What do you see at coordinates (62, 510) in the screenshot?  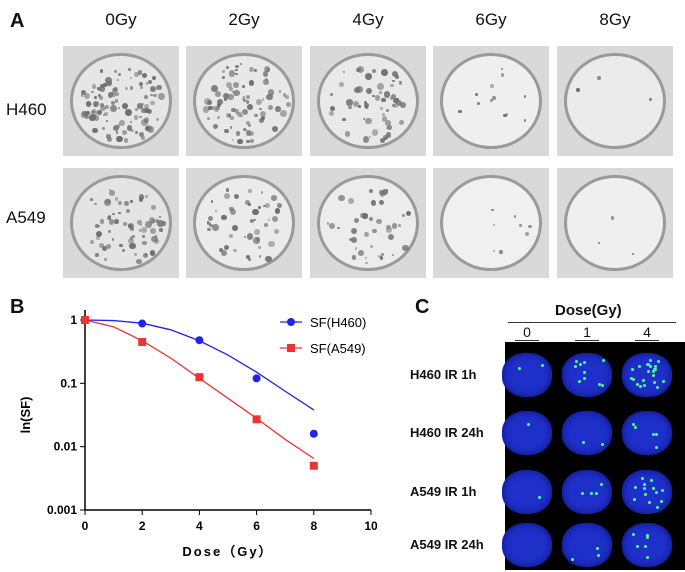 I see `y-tick-label: 0.001` at bounding box center [62, 510].